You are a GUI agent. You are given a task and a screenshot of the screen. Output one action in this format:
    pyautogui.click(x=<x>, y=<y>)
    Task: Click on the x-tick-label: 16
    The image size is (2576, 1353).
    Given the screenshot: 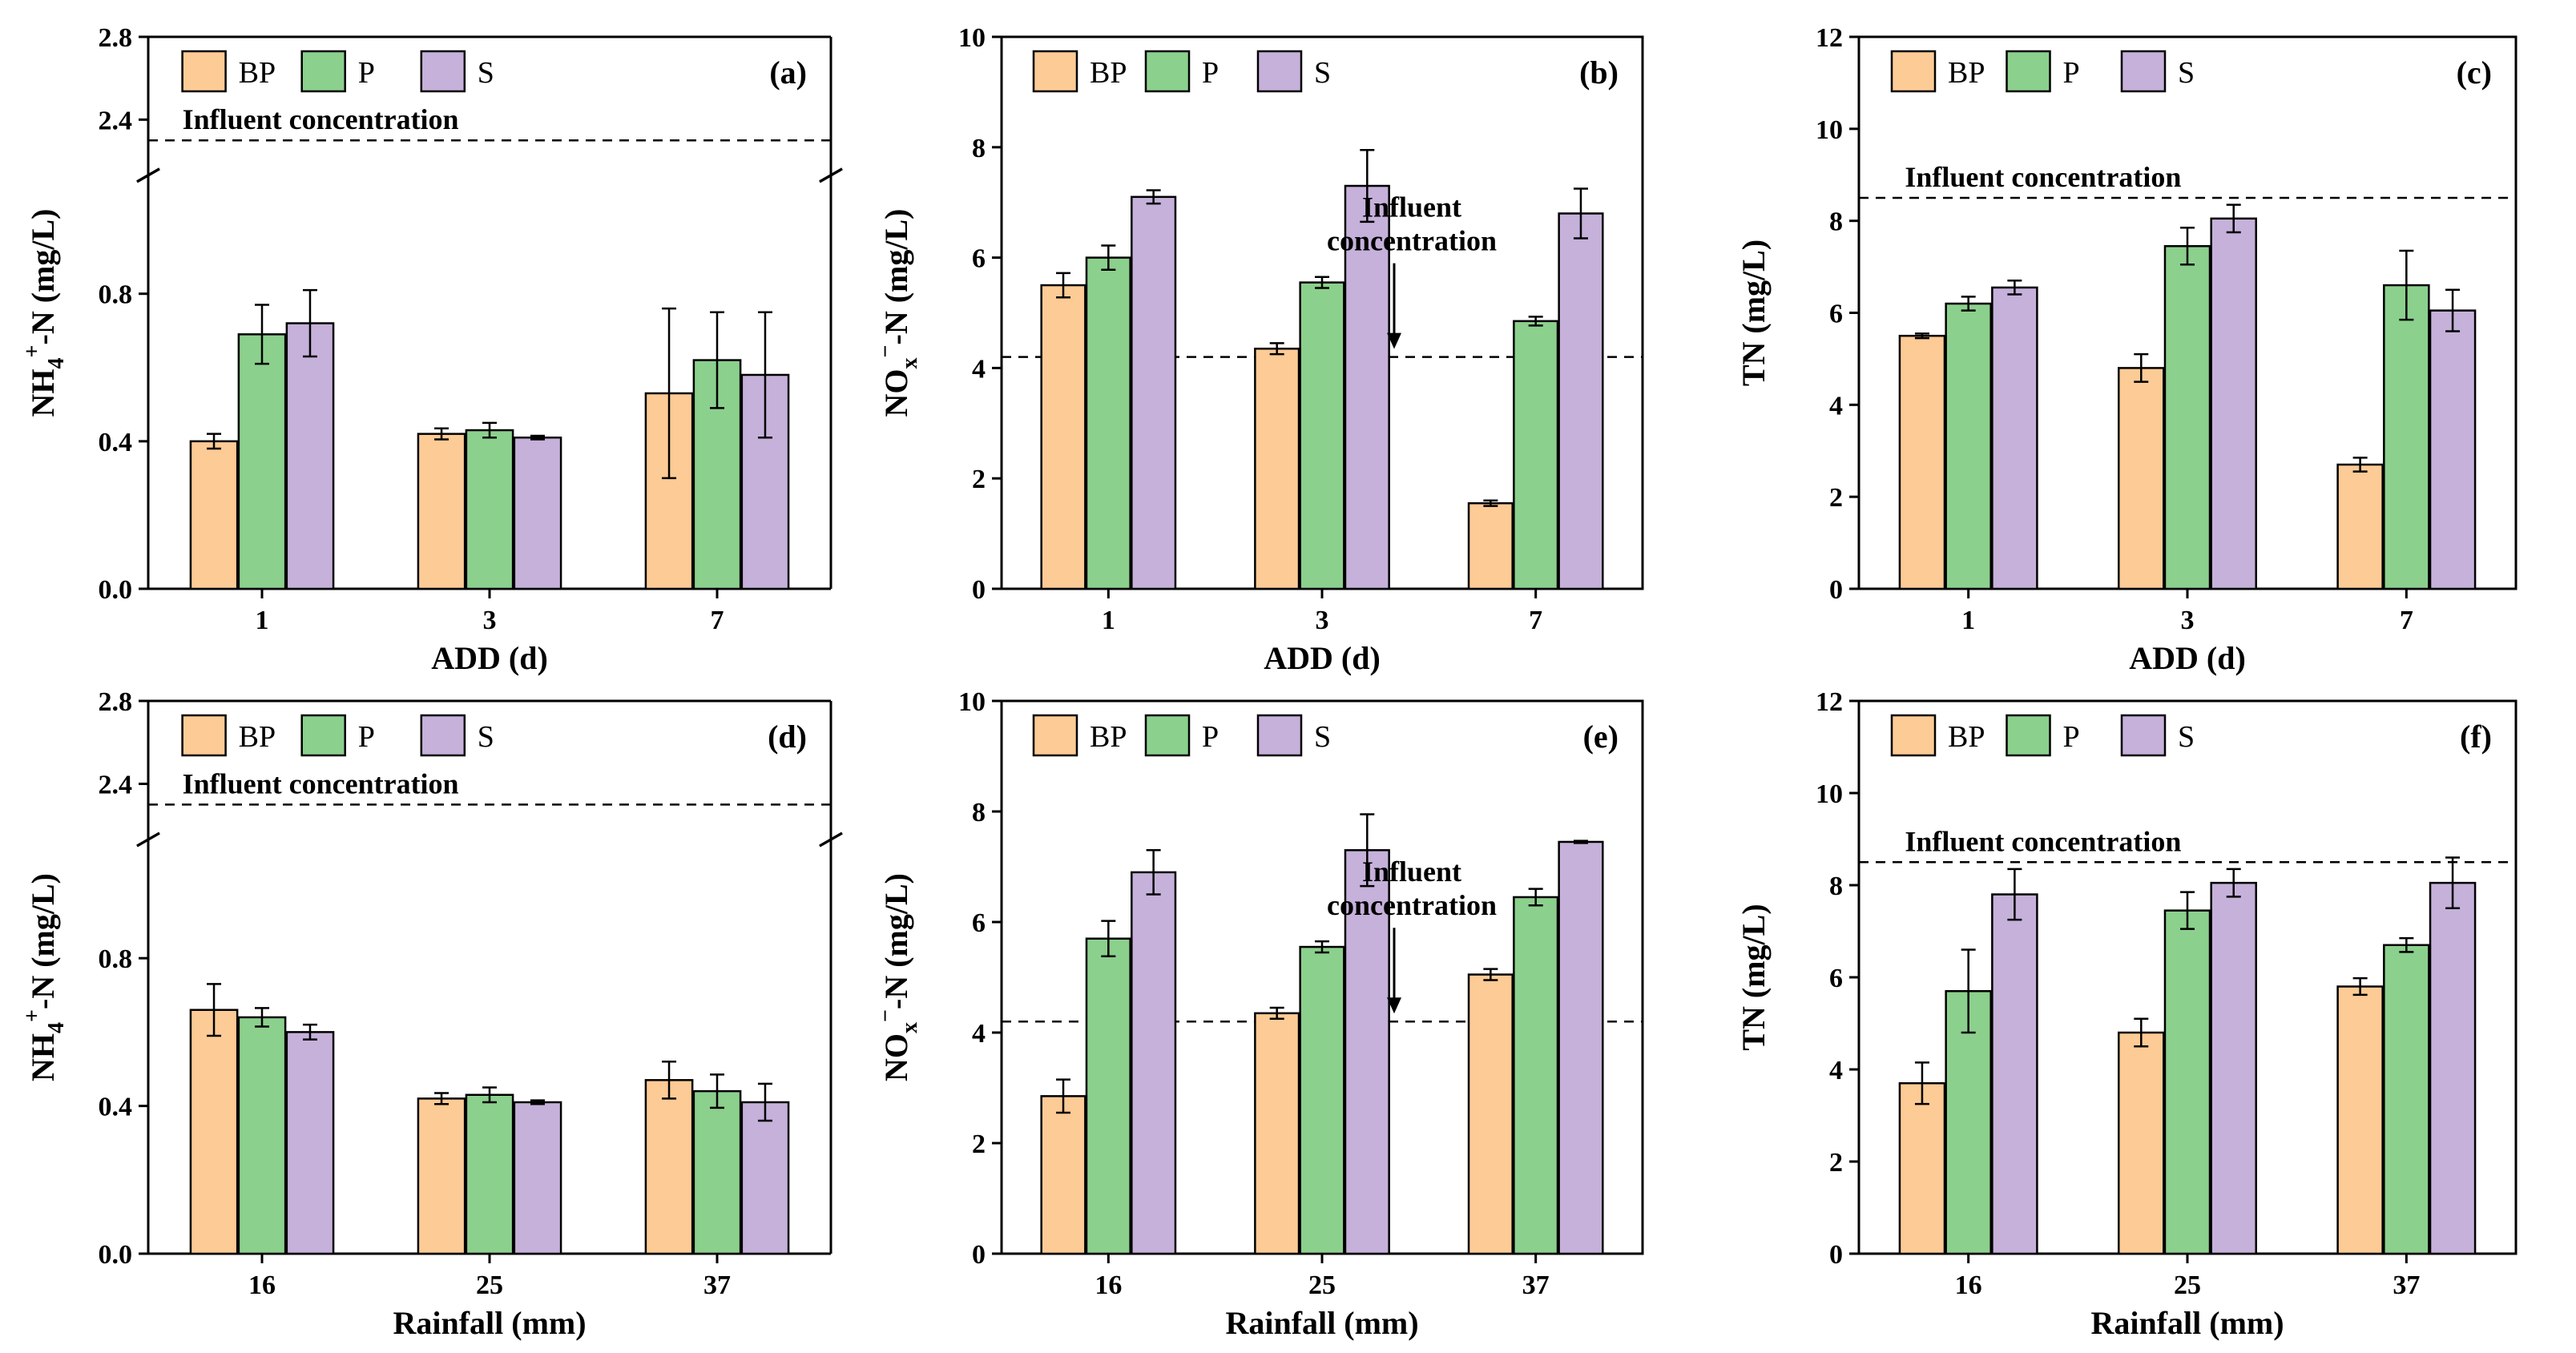 What is the action you would take?
    pyautogui.click(x=262, y=1285)
    